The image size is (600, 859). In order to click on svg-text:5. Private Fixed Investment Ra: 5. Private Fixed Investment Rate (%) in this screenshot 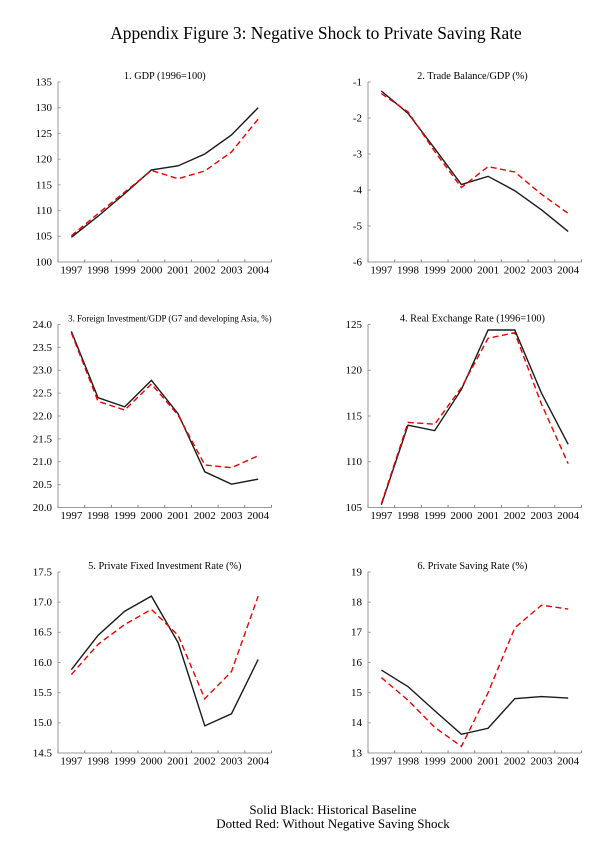, I will do `click(164, 566)`.